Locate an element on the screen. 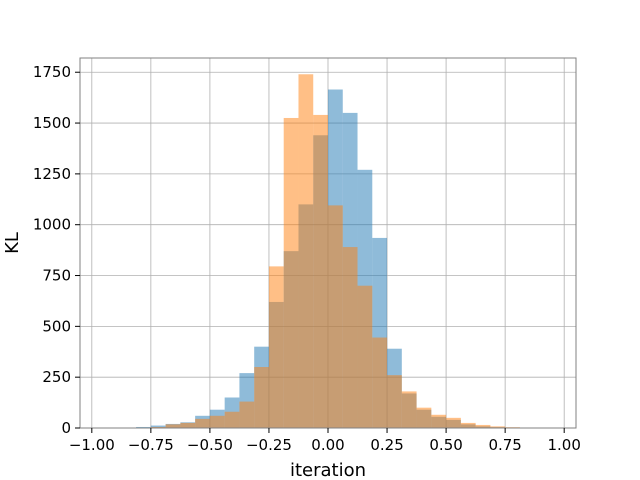  x-tick-label: −1.00 is located at coordinates (92, 445).